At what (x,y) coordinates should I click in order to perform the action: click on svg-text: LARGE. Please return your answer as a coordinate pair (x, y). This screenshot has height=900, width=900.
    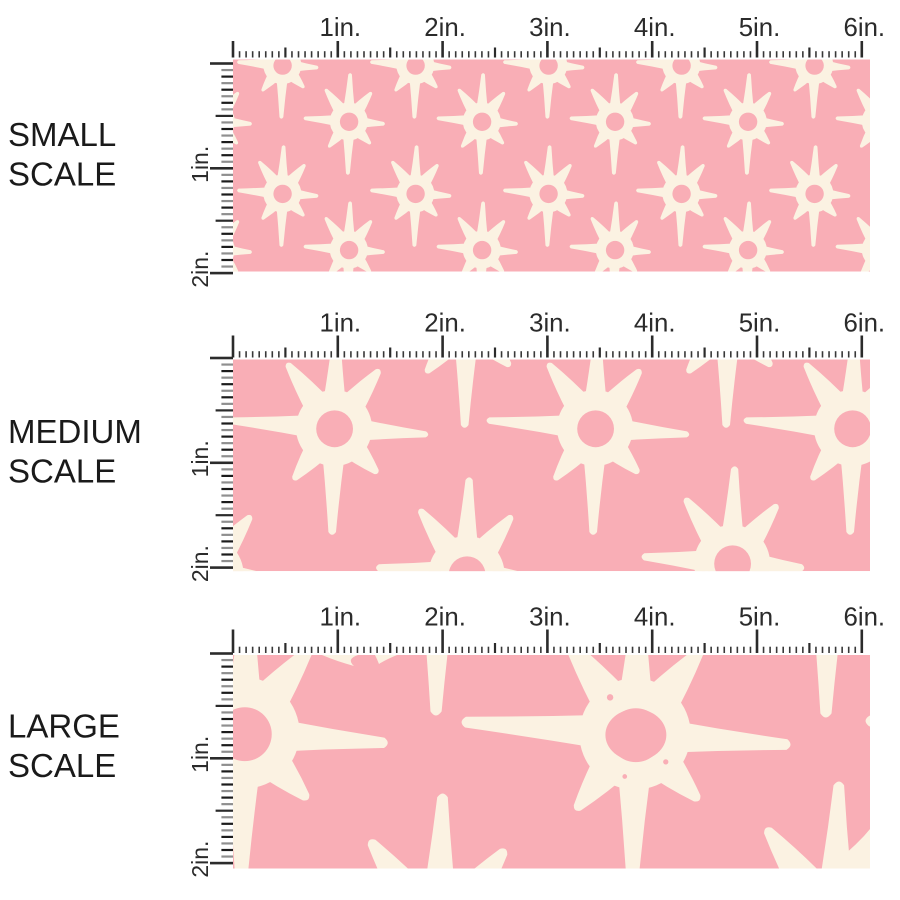
    Looking at the image, I should click on (64, 726).